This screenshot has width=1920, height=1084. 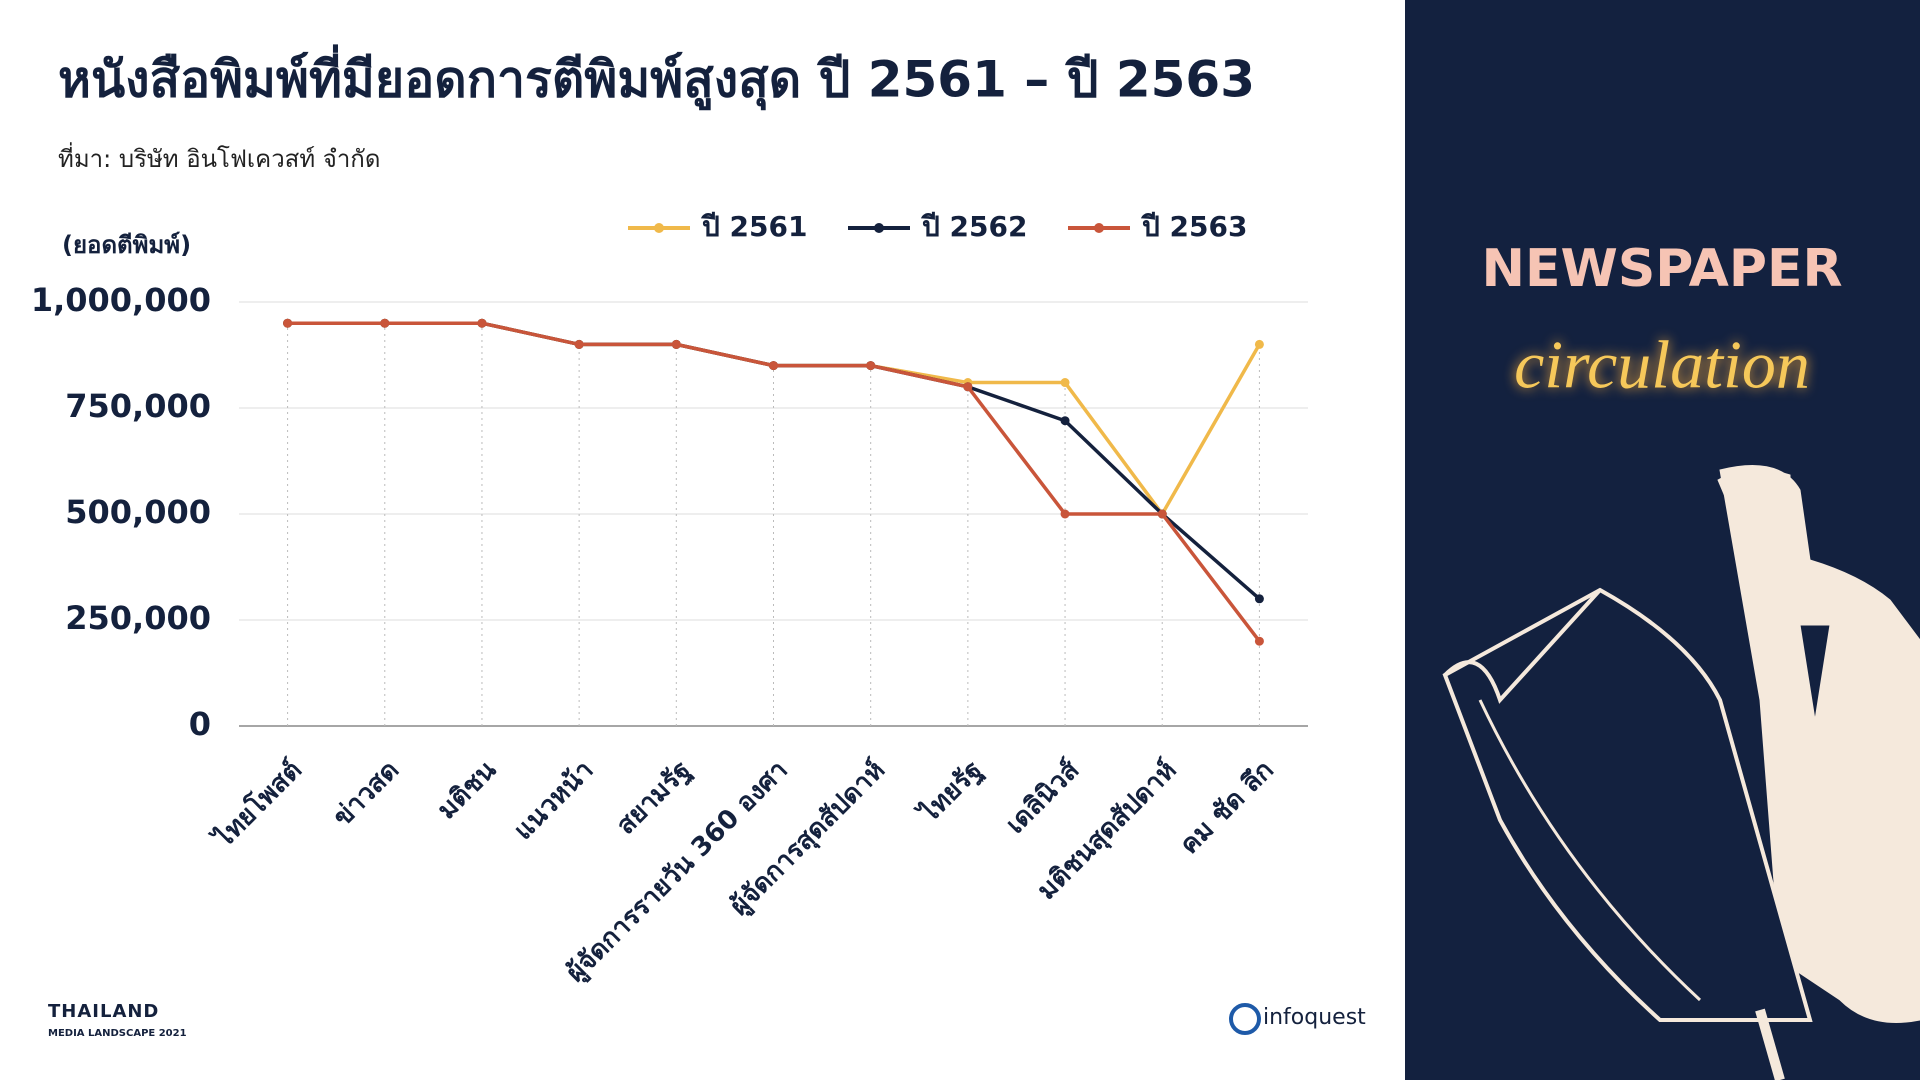 I want to click on panel-heading: NEWSPAPER, so click(x=1661, y=269).